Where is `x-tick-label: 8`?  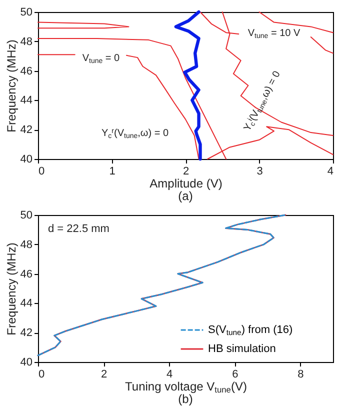 x-tick-label: 8 is located at coordinates (301, 374).